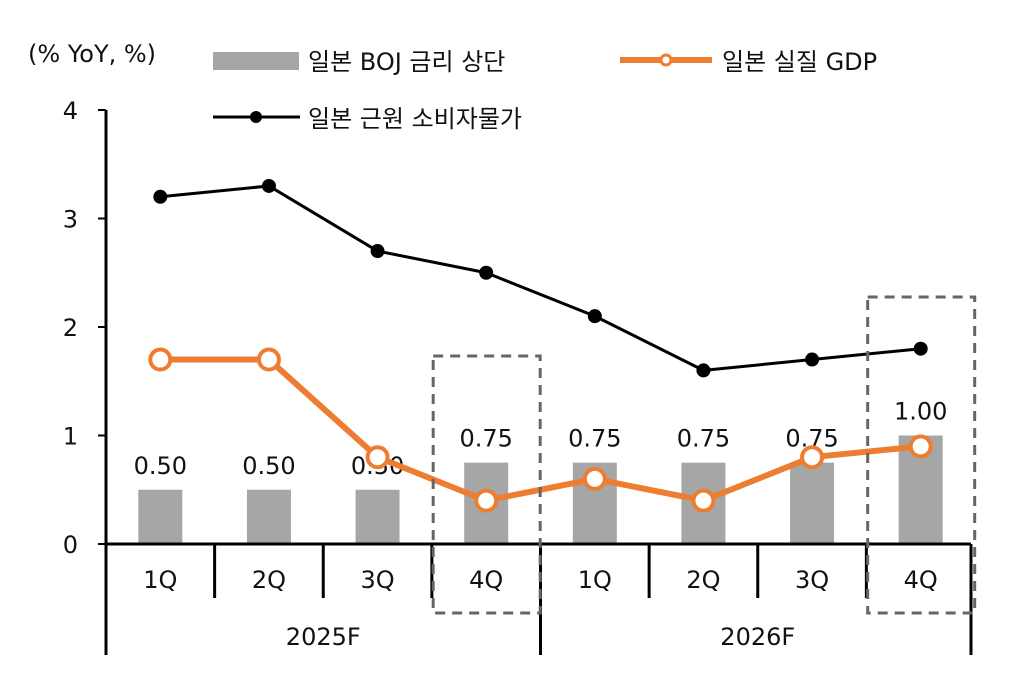  What do you see at coordinates (70, 328) in the screenshot?
I see `y-tick-label-2: 2` at bounding box center [70, 328].